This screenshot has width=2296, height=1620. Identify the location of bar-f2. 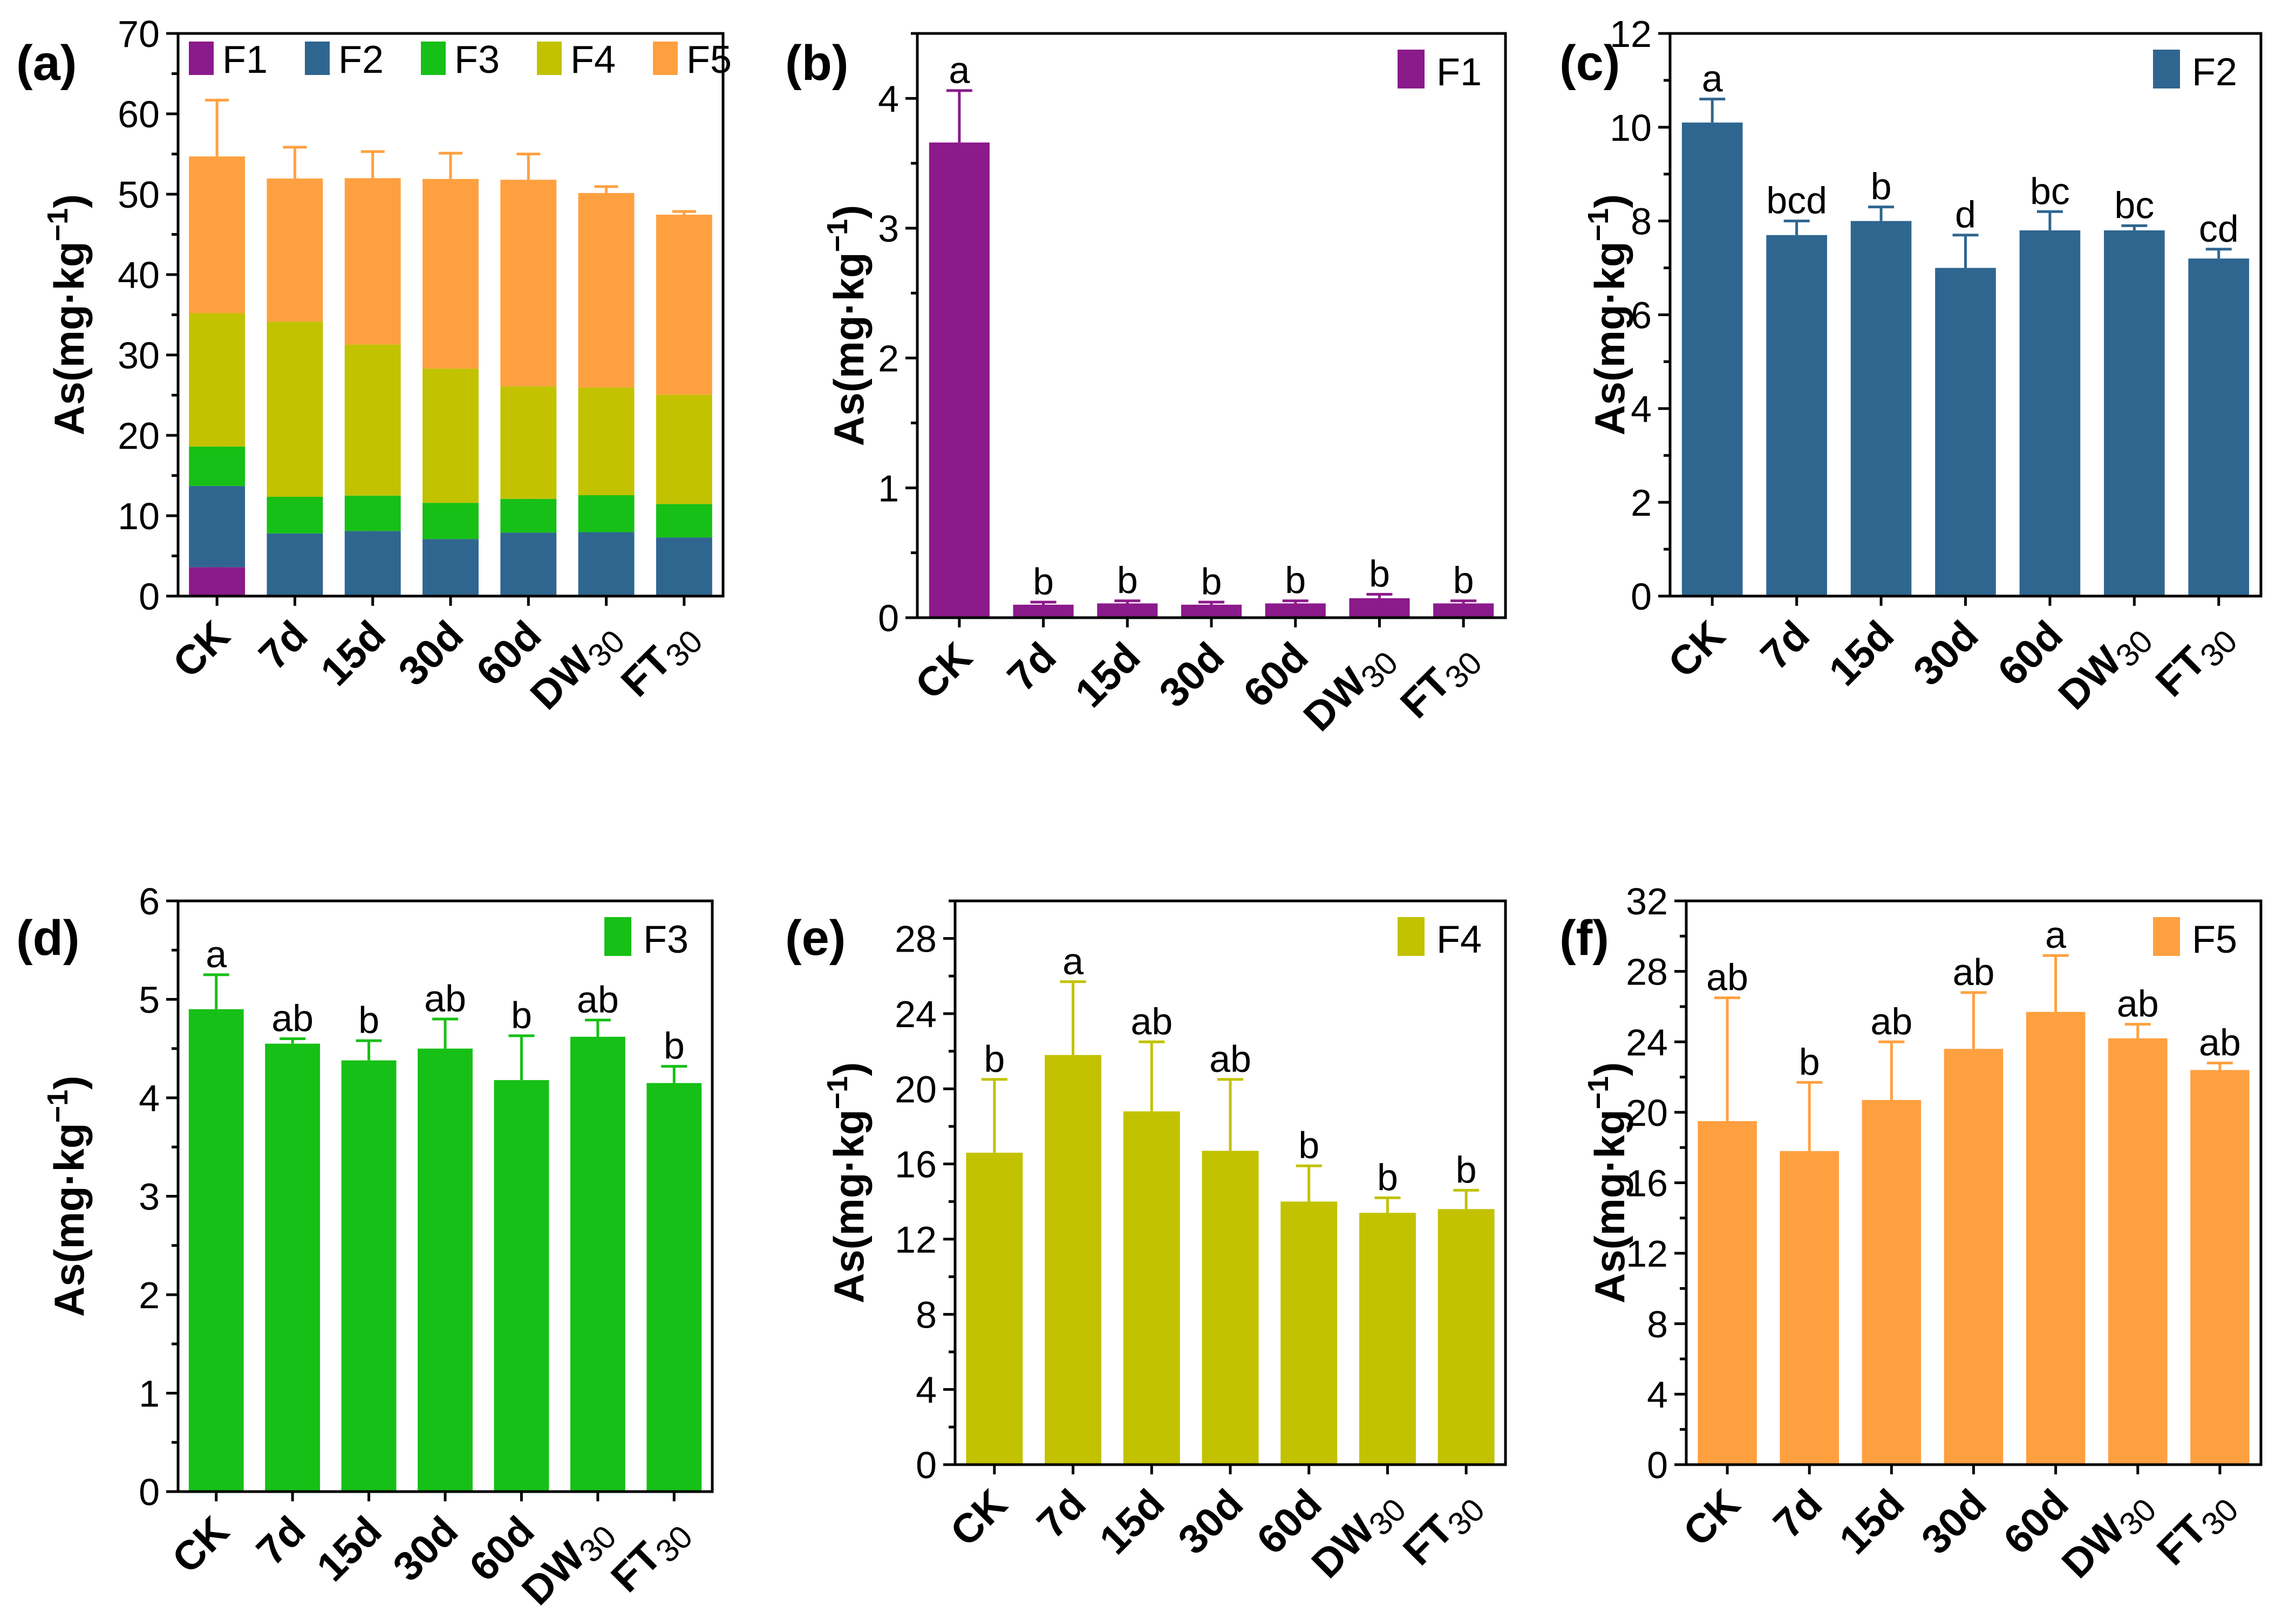
(528, 564).